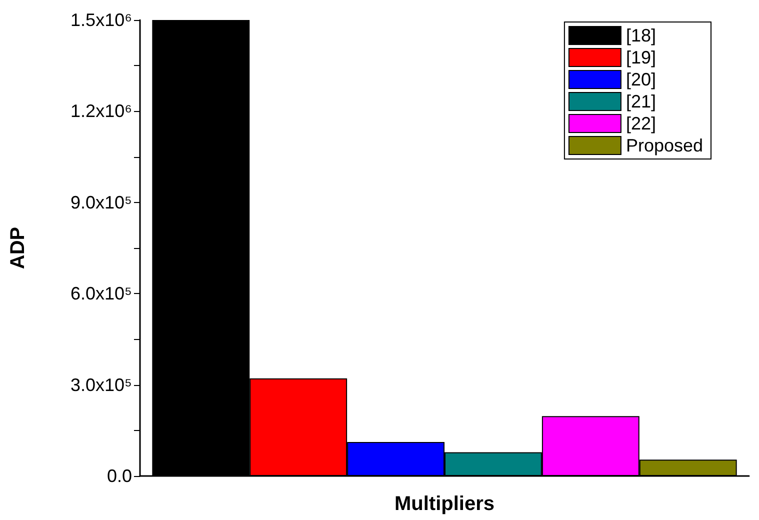 Image resolution: width=759 pixels, height=520 pixels. I want to click on legend-label: [19], so click(641, 58).